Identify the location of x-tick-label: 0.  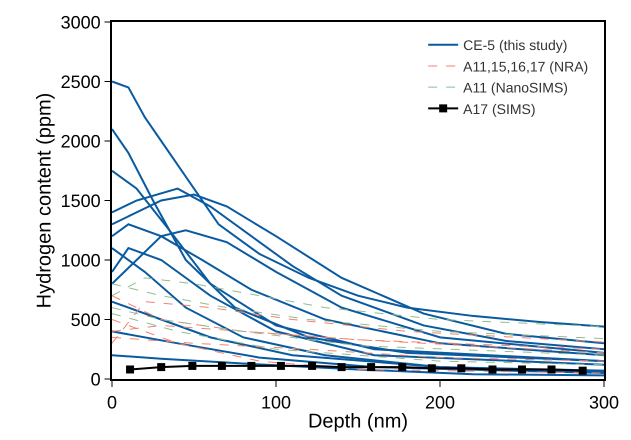
(112, 402).